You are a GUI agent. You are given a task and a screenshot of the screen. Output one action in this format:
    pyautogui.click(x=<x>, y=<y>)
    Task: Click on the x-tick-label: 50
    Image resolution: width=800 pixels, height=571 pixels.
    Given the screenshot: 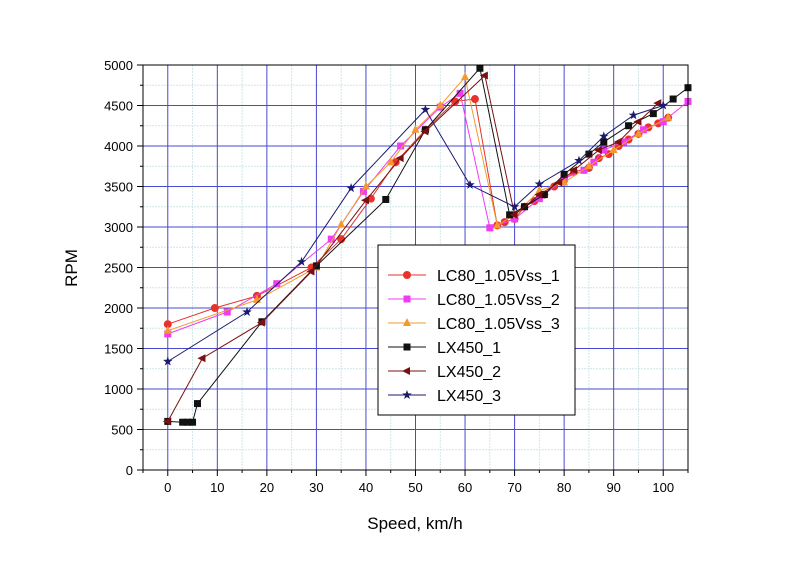 What is the action you would take?
    pyautogui.click(x=415, y=487)
    